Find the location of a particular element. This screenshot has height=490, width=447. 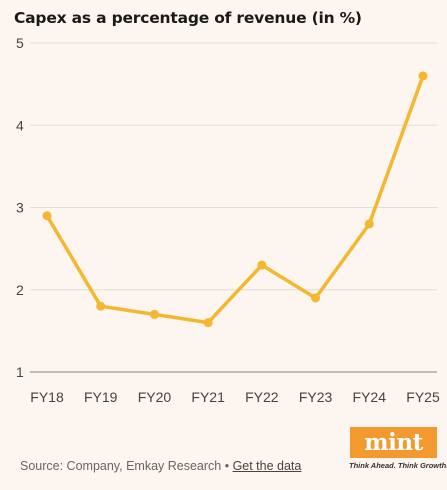

y-tick-label: 3 is located at coordinates (20, 208).